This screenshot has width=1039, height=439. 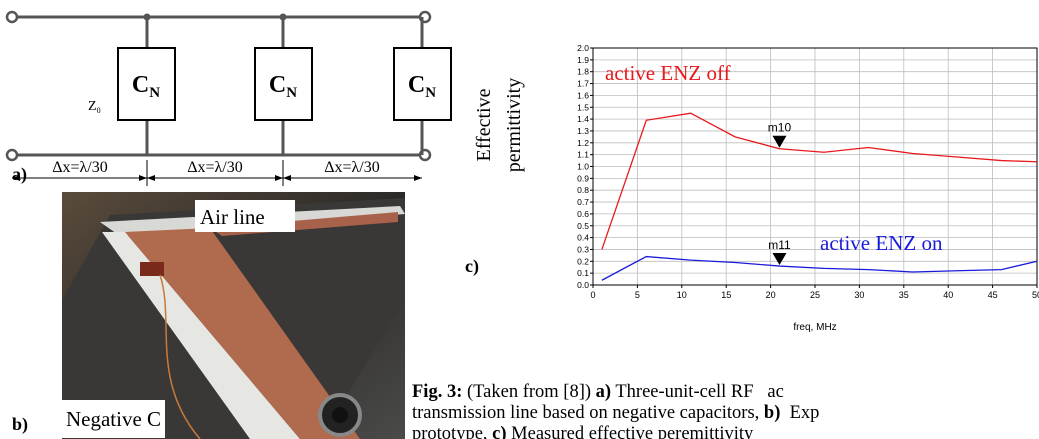 I want to click on caption-text: Measured effective peremittivity, so click(x=630, y=431).